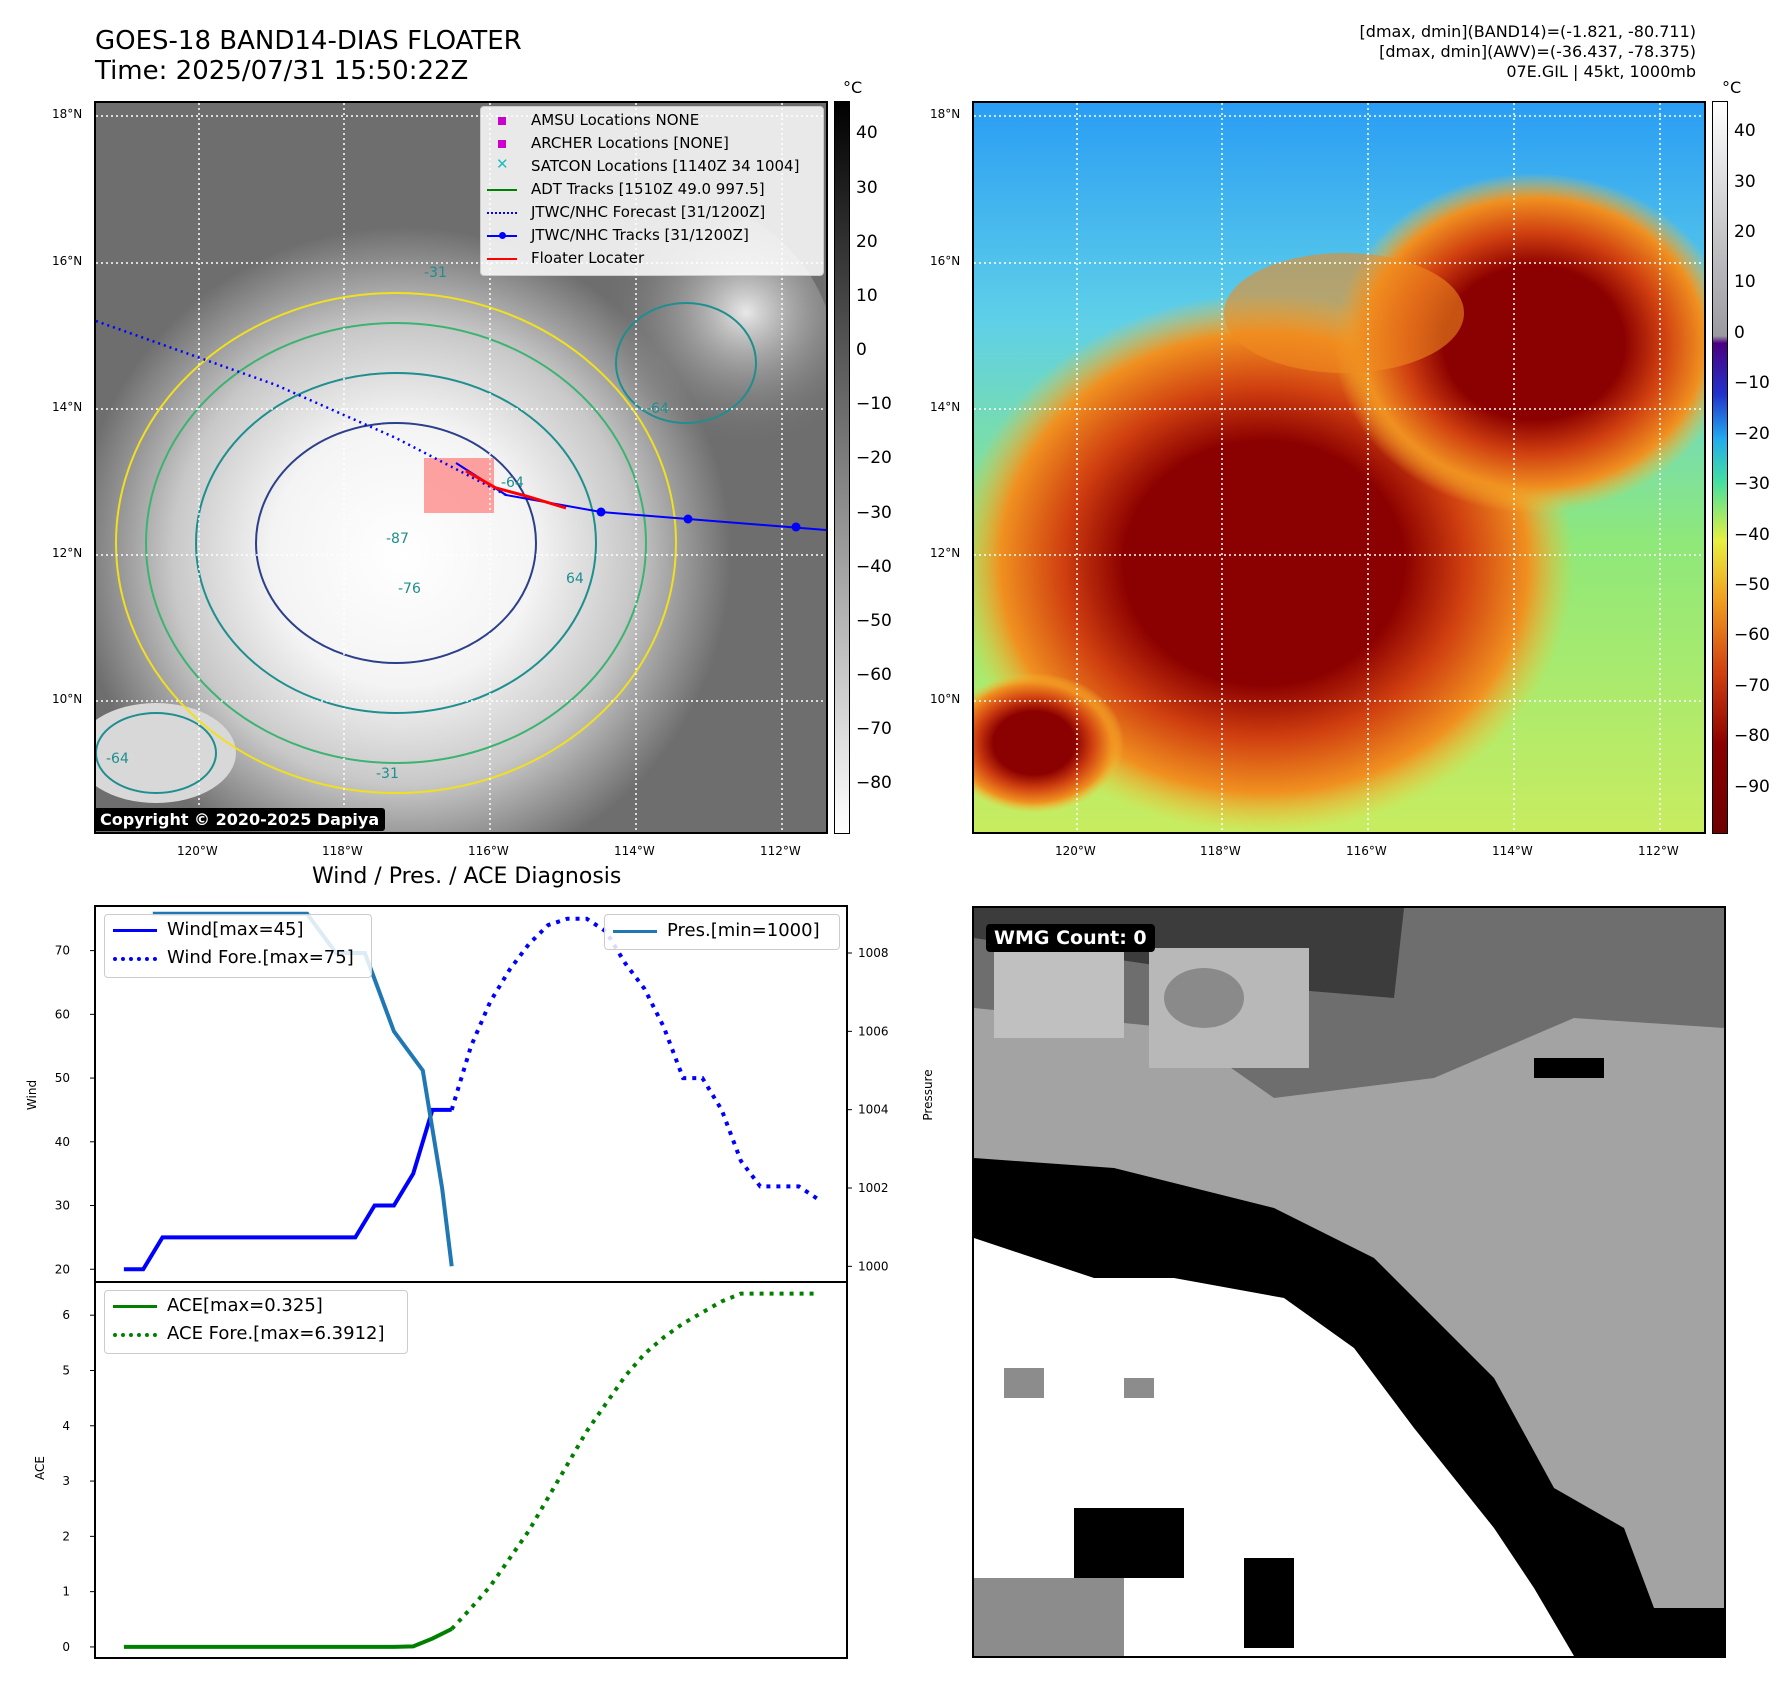 The height and width of the screenshot is (1690, 1788). Describe the element at coordinates (256, 1322) in the screenshot. I see `ace-legend: ACE[max=0.325] ACE Fore.[max=6.3912]` at that location.